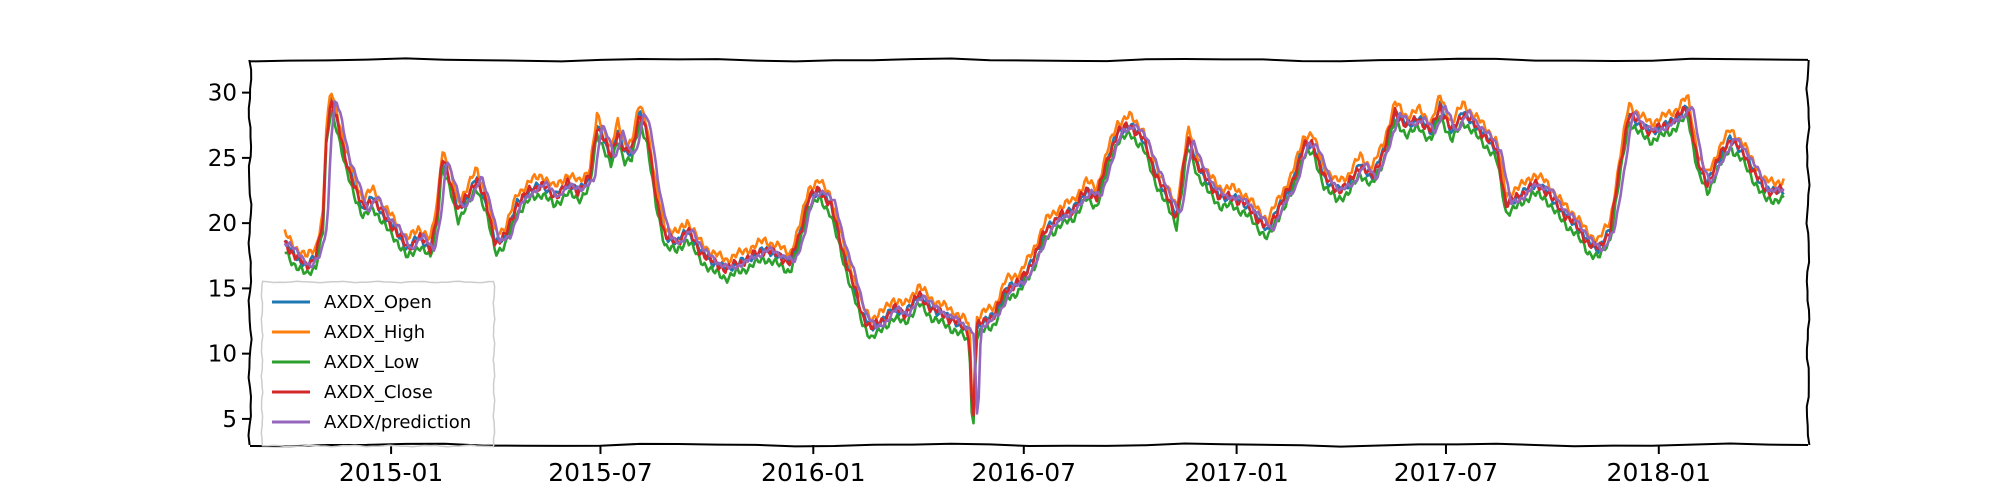 The image size is (2000, 500). What do you see at coordinates (397, 422) in the screenshot?
I see `legend-label: AXDX/prediction` at bounding box center [397, 422].